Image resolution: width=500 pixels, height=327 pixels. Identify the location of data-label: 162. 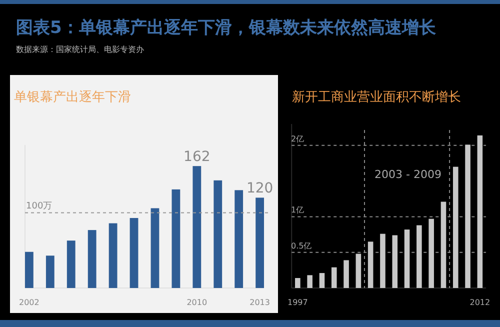
(197, 157).